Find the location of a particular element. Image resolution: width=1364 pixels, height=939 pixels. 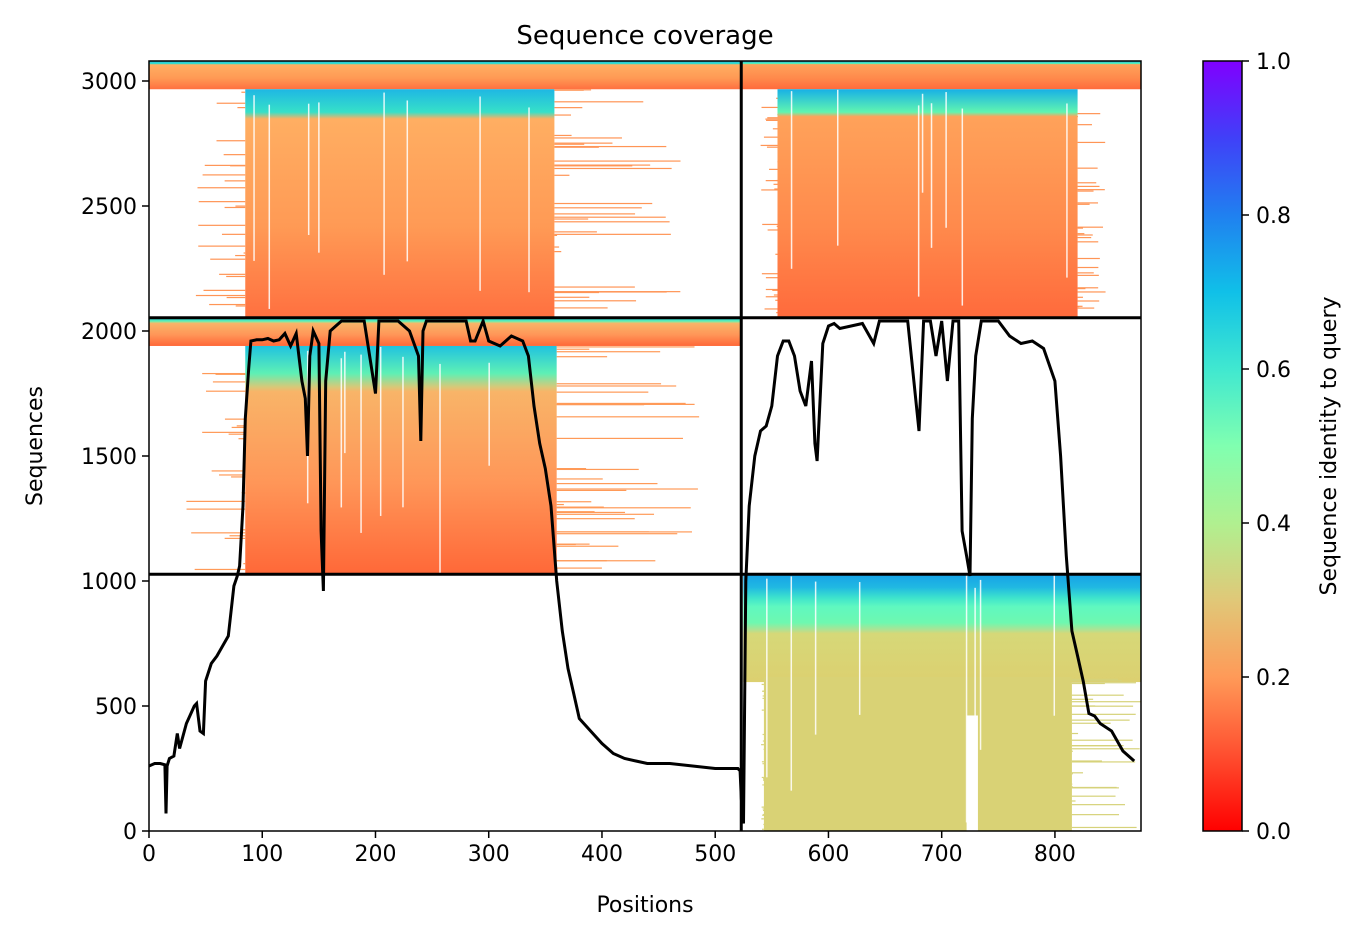

x-tick-label: 700 is located at coordinates (942, 854).